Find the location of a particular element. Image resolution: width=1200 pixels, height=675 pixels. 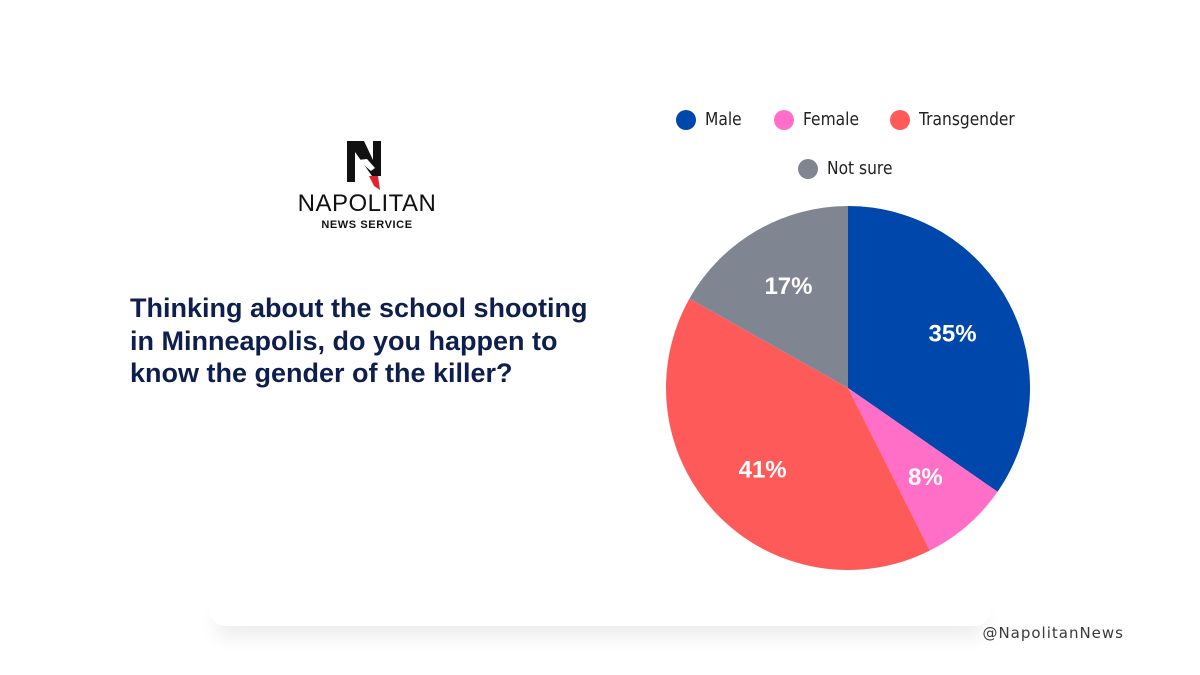

napolitan-logo: NAPOLITAN NEWS SERVICE is located at coordinates (367, 190).